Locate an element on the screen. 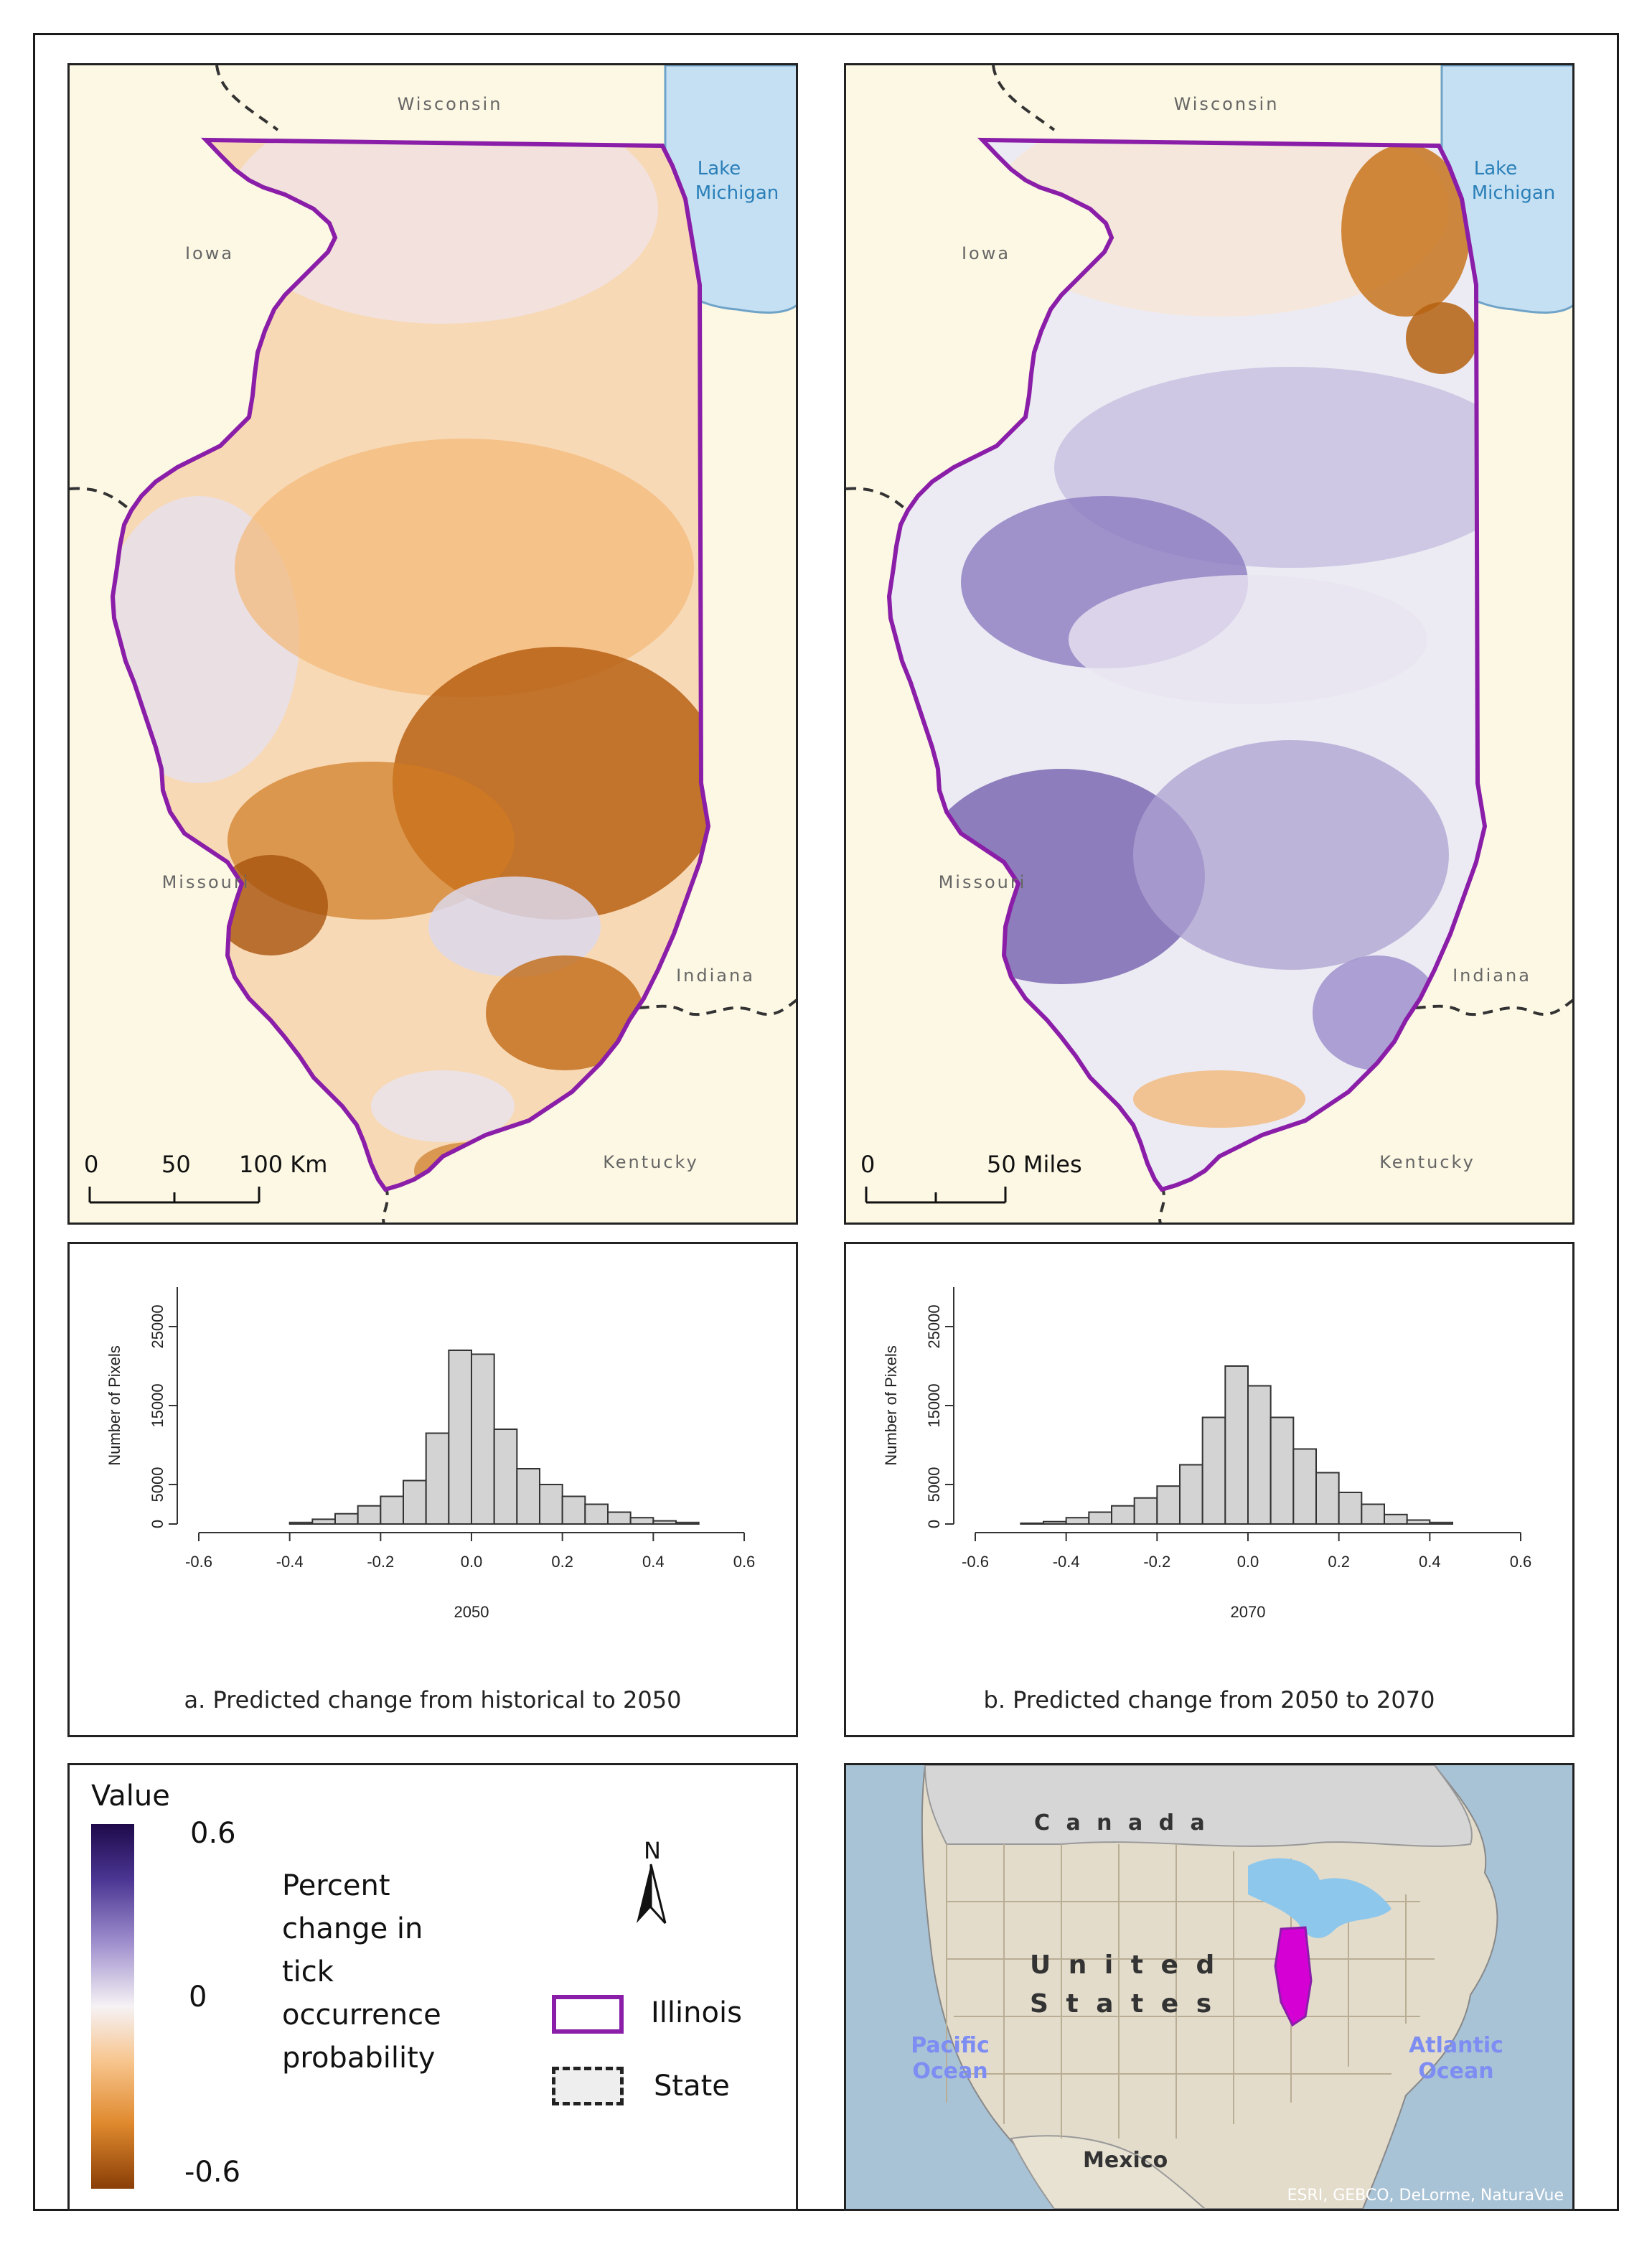 This screenshot has width=1652, height=2244. label-wisconsin: Wisconsin is located at coordinates (450, 104).